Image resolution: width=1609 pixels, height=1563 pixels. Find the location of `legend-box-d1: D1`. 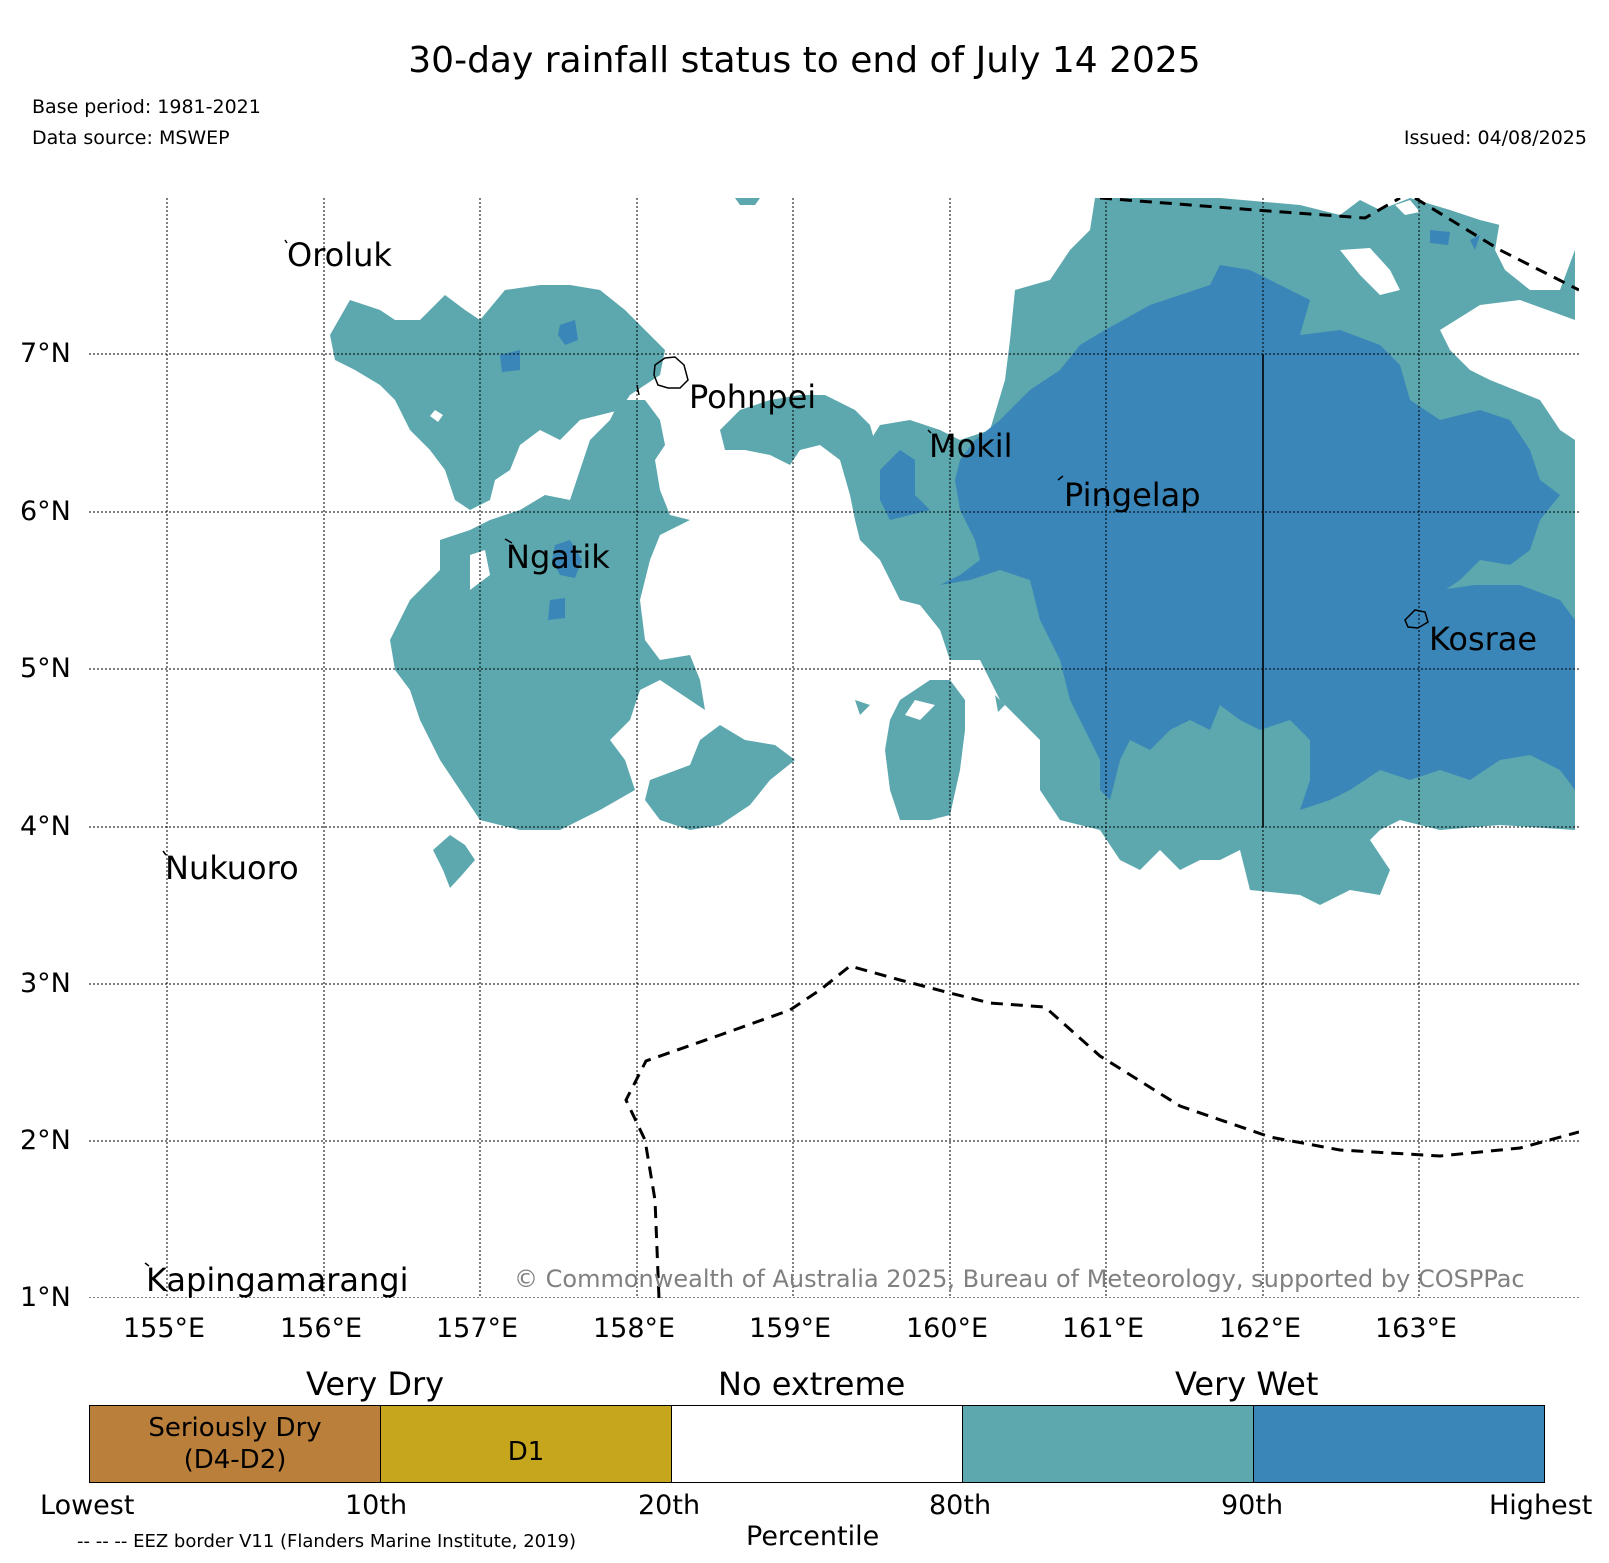

legend-box-d1: D1 is located at coordinates (526, 1444).